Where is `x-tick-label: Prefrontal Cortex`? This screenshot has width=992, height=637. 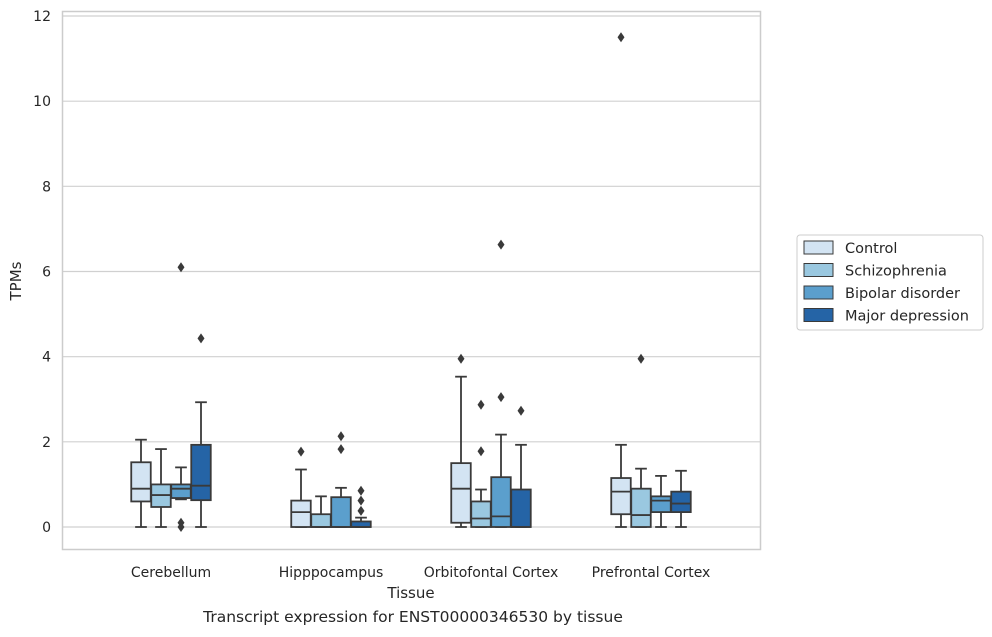 x-tick-label: Prefrontal Cortex is located at coordinates (651, 573).